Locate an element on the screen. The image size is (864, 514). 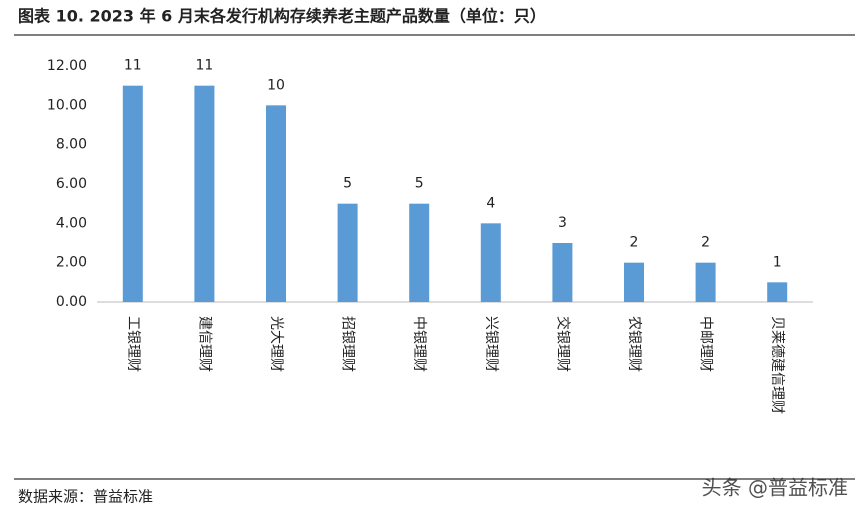
x-tick-label: 兴银理财 is located at coordinates (491, 344).